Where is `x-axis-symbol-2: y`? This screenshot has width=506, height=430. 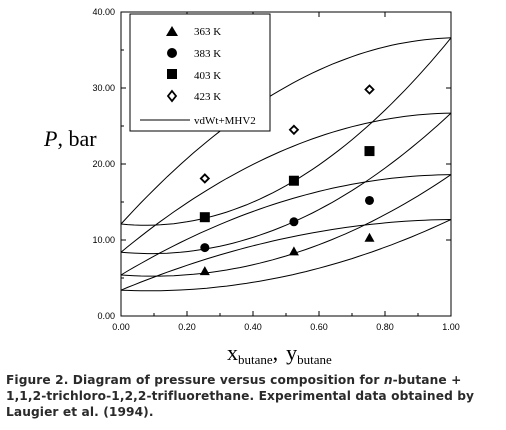 x-axis-symbol-2: y is located at coordinates (291, 352).